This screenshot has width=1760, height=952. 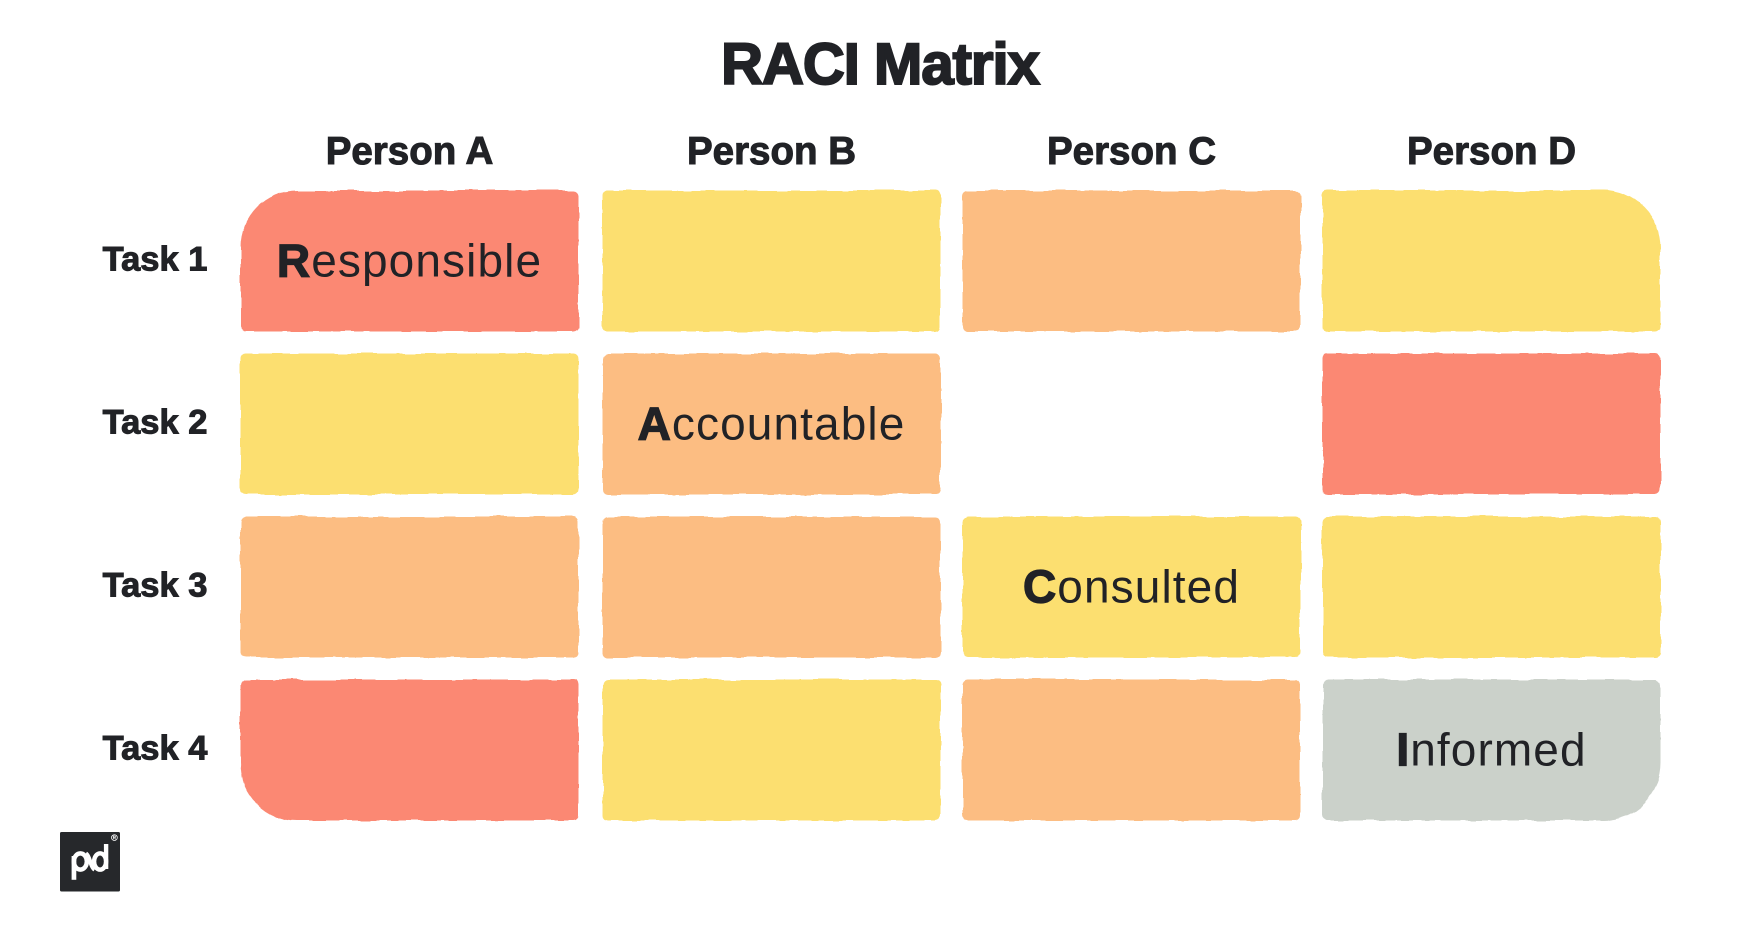 What do you see at coordinates (409, 261) in the screenshot?
I see `svg-text: Responsible` at bounding box center [409, 261].